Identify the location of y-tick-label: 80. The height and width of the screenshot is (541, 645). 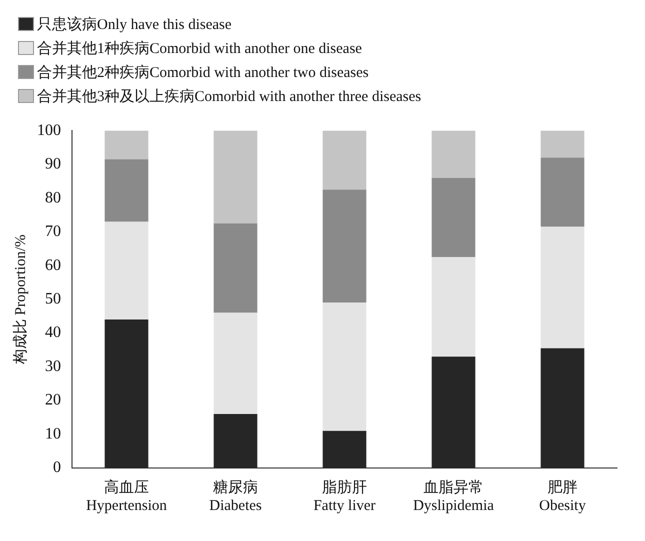
(53, 197).